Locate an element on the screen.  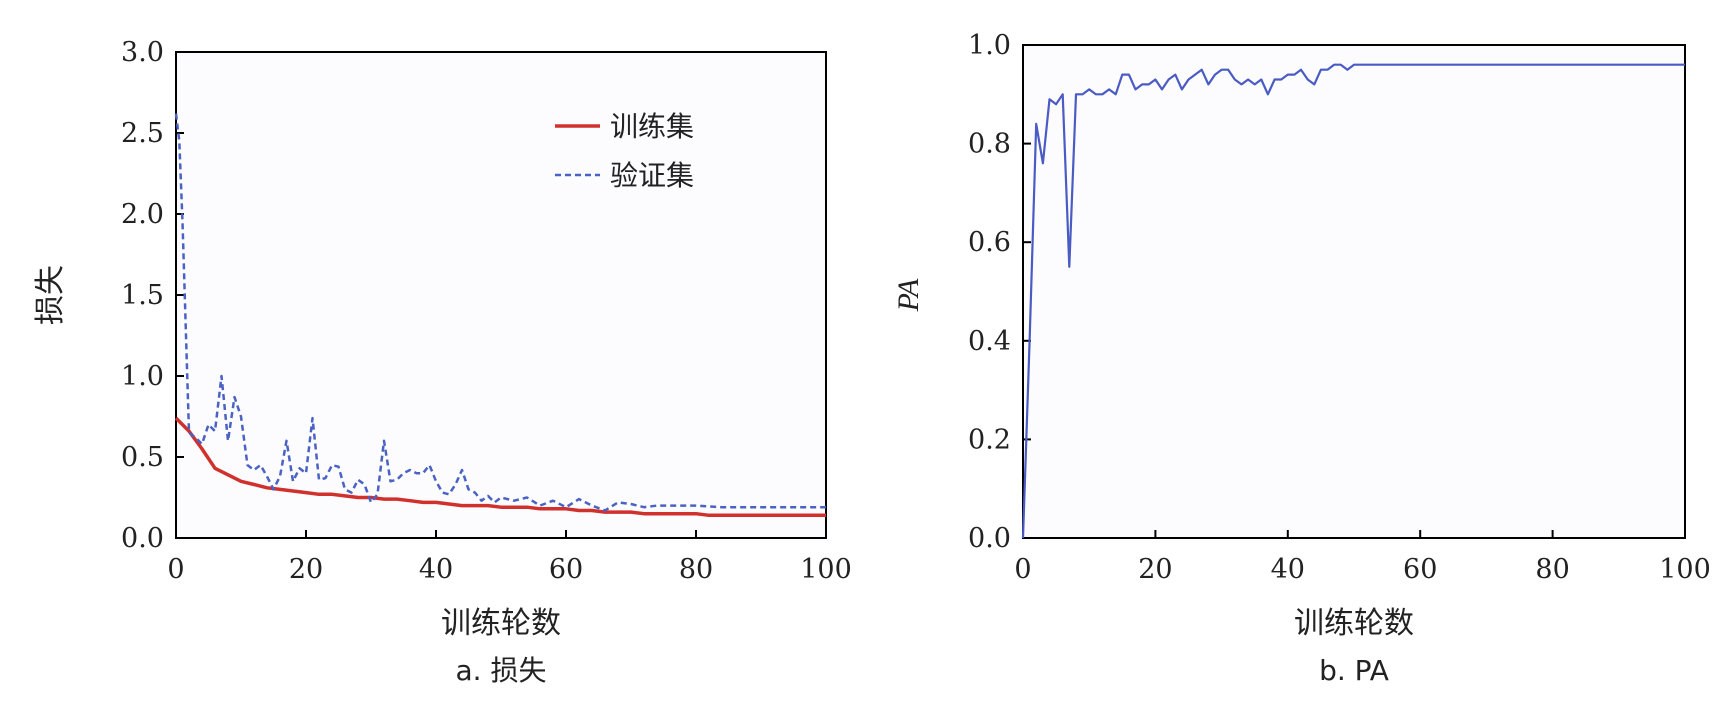
loss-y-tick-label: 2.0 is located at coordinates (142, 214).